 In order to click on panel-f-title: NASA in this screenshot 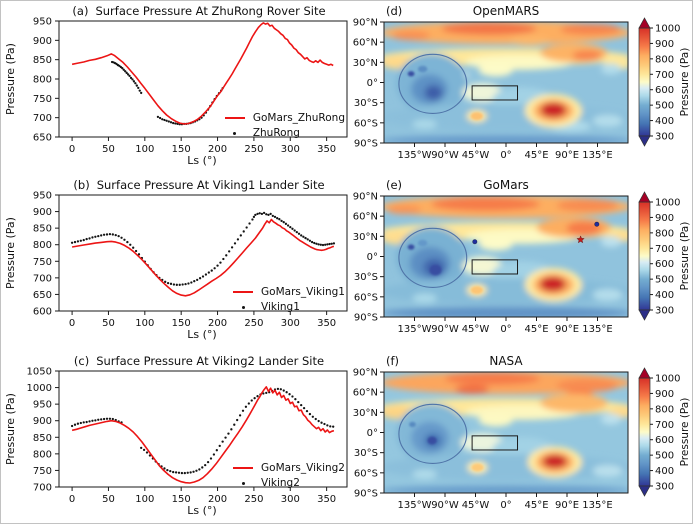, I will do `click(506, 361)`.